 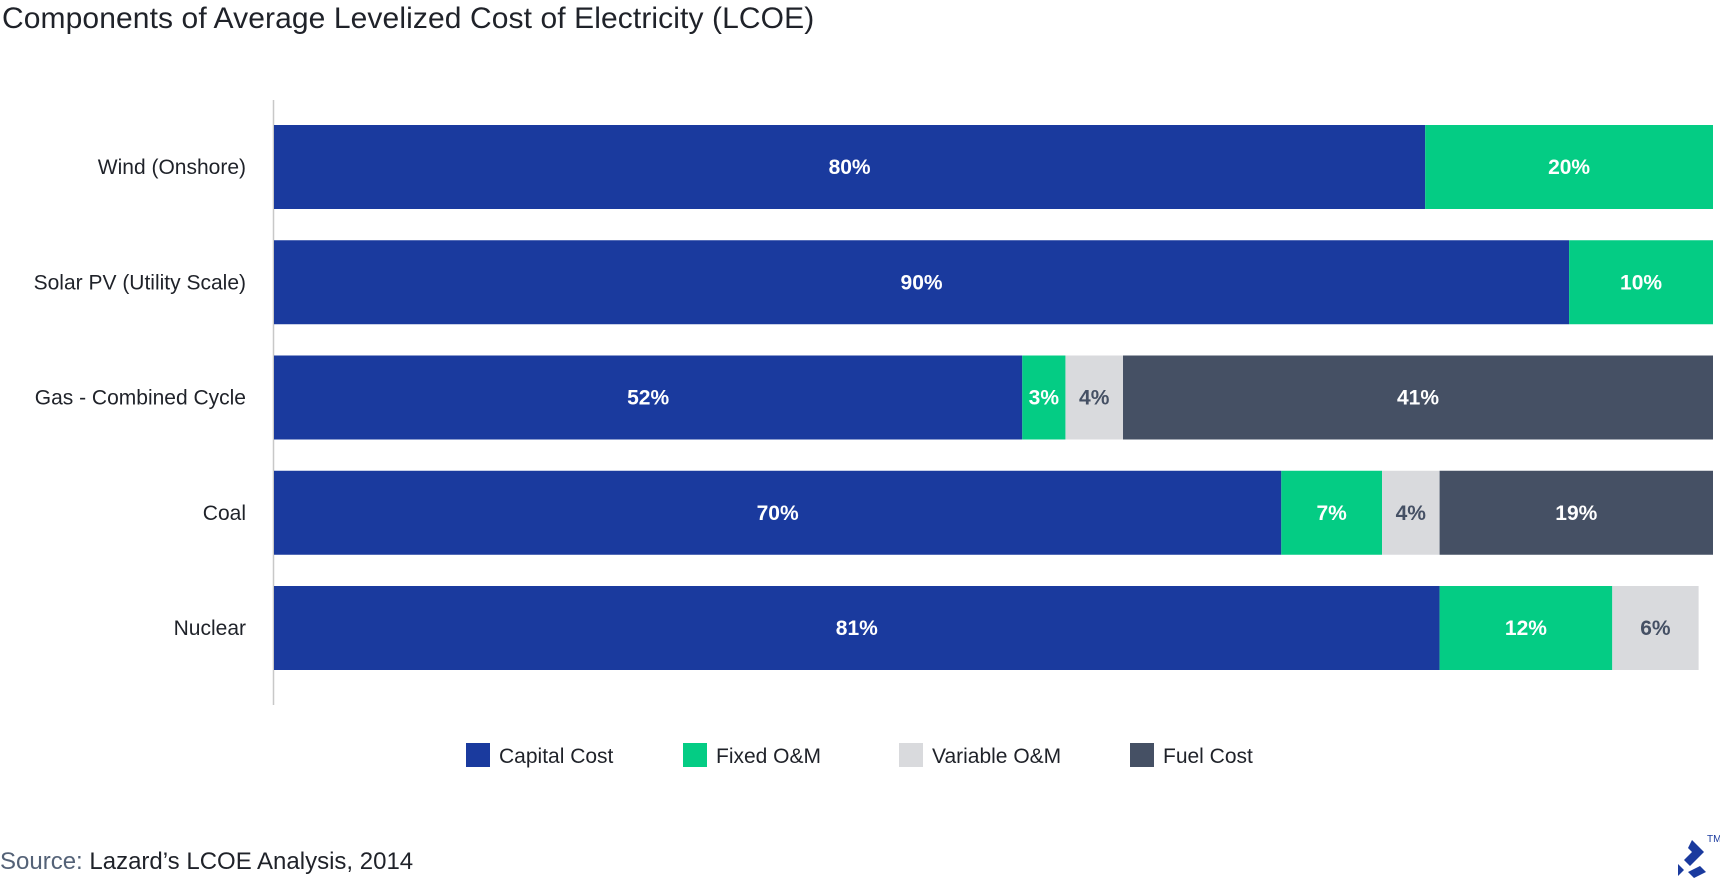 I want to click on legend-label-capital-cost: Capital Cost, so click(x=556, y=756).